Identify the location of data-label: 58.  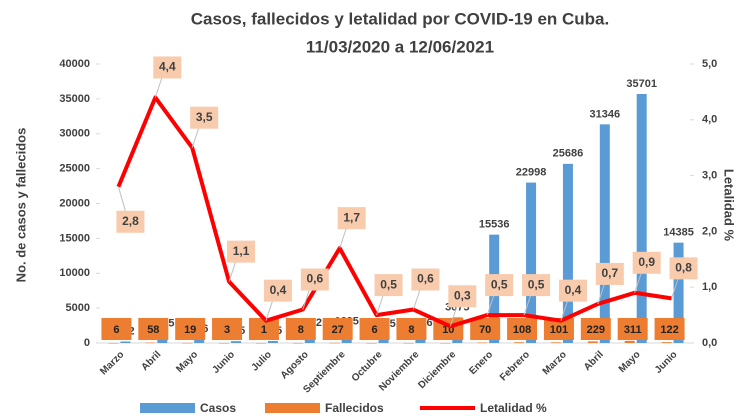
(153, 330).